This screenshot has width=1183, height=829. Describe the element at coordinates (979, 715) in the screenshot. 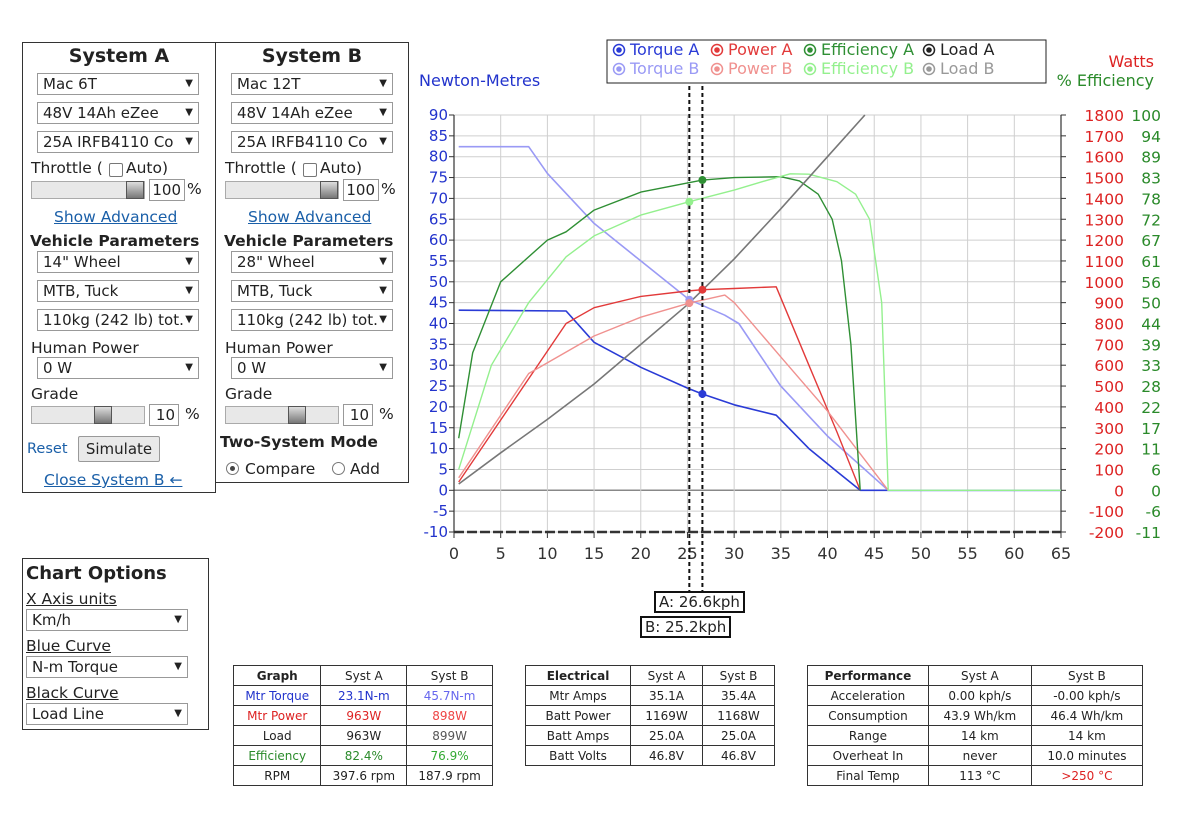

I see `performance-table-cell: 43.9 Wh/km` at that location.